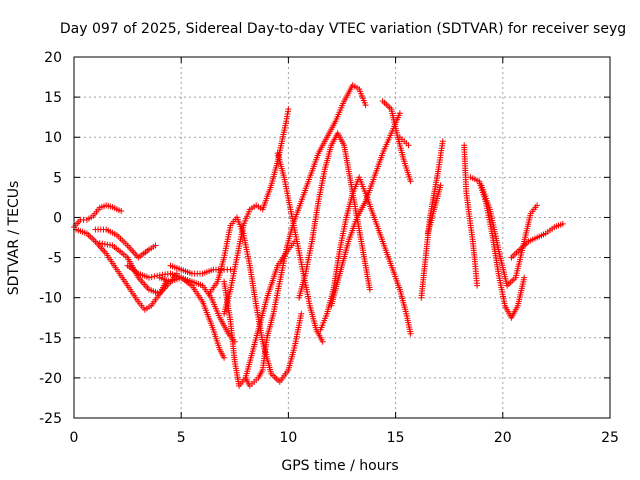 Image resolution: width=640 pixels, height=480 pixels. Describe the element at coordinates (121, 211) in the screenshot. I see `data-point` at that location.